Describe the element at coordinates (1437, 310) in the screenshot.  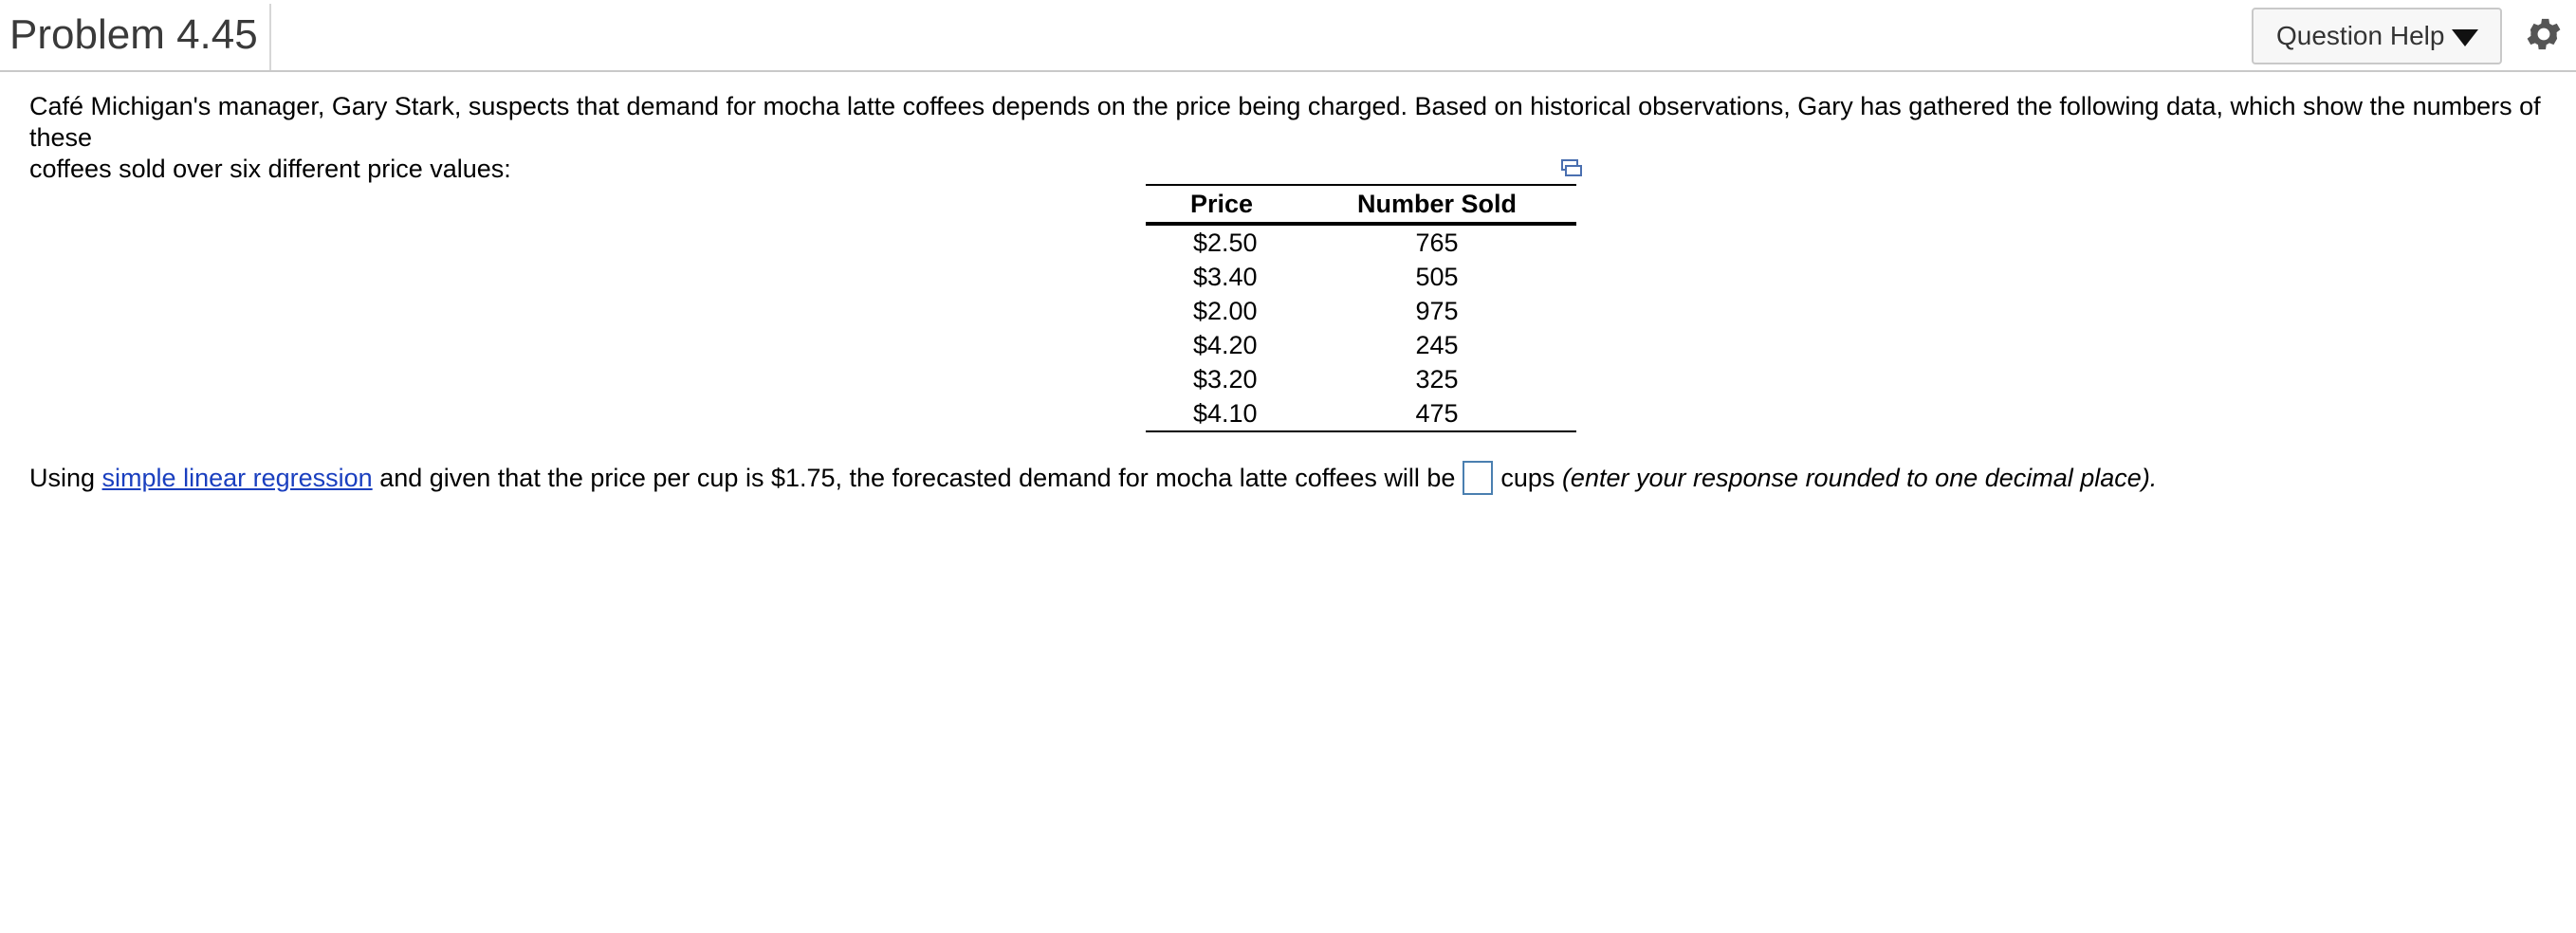
I see `number-sold-cell: 975` at that location.